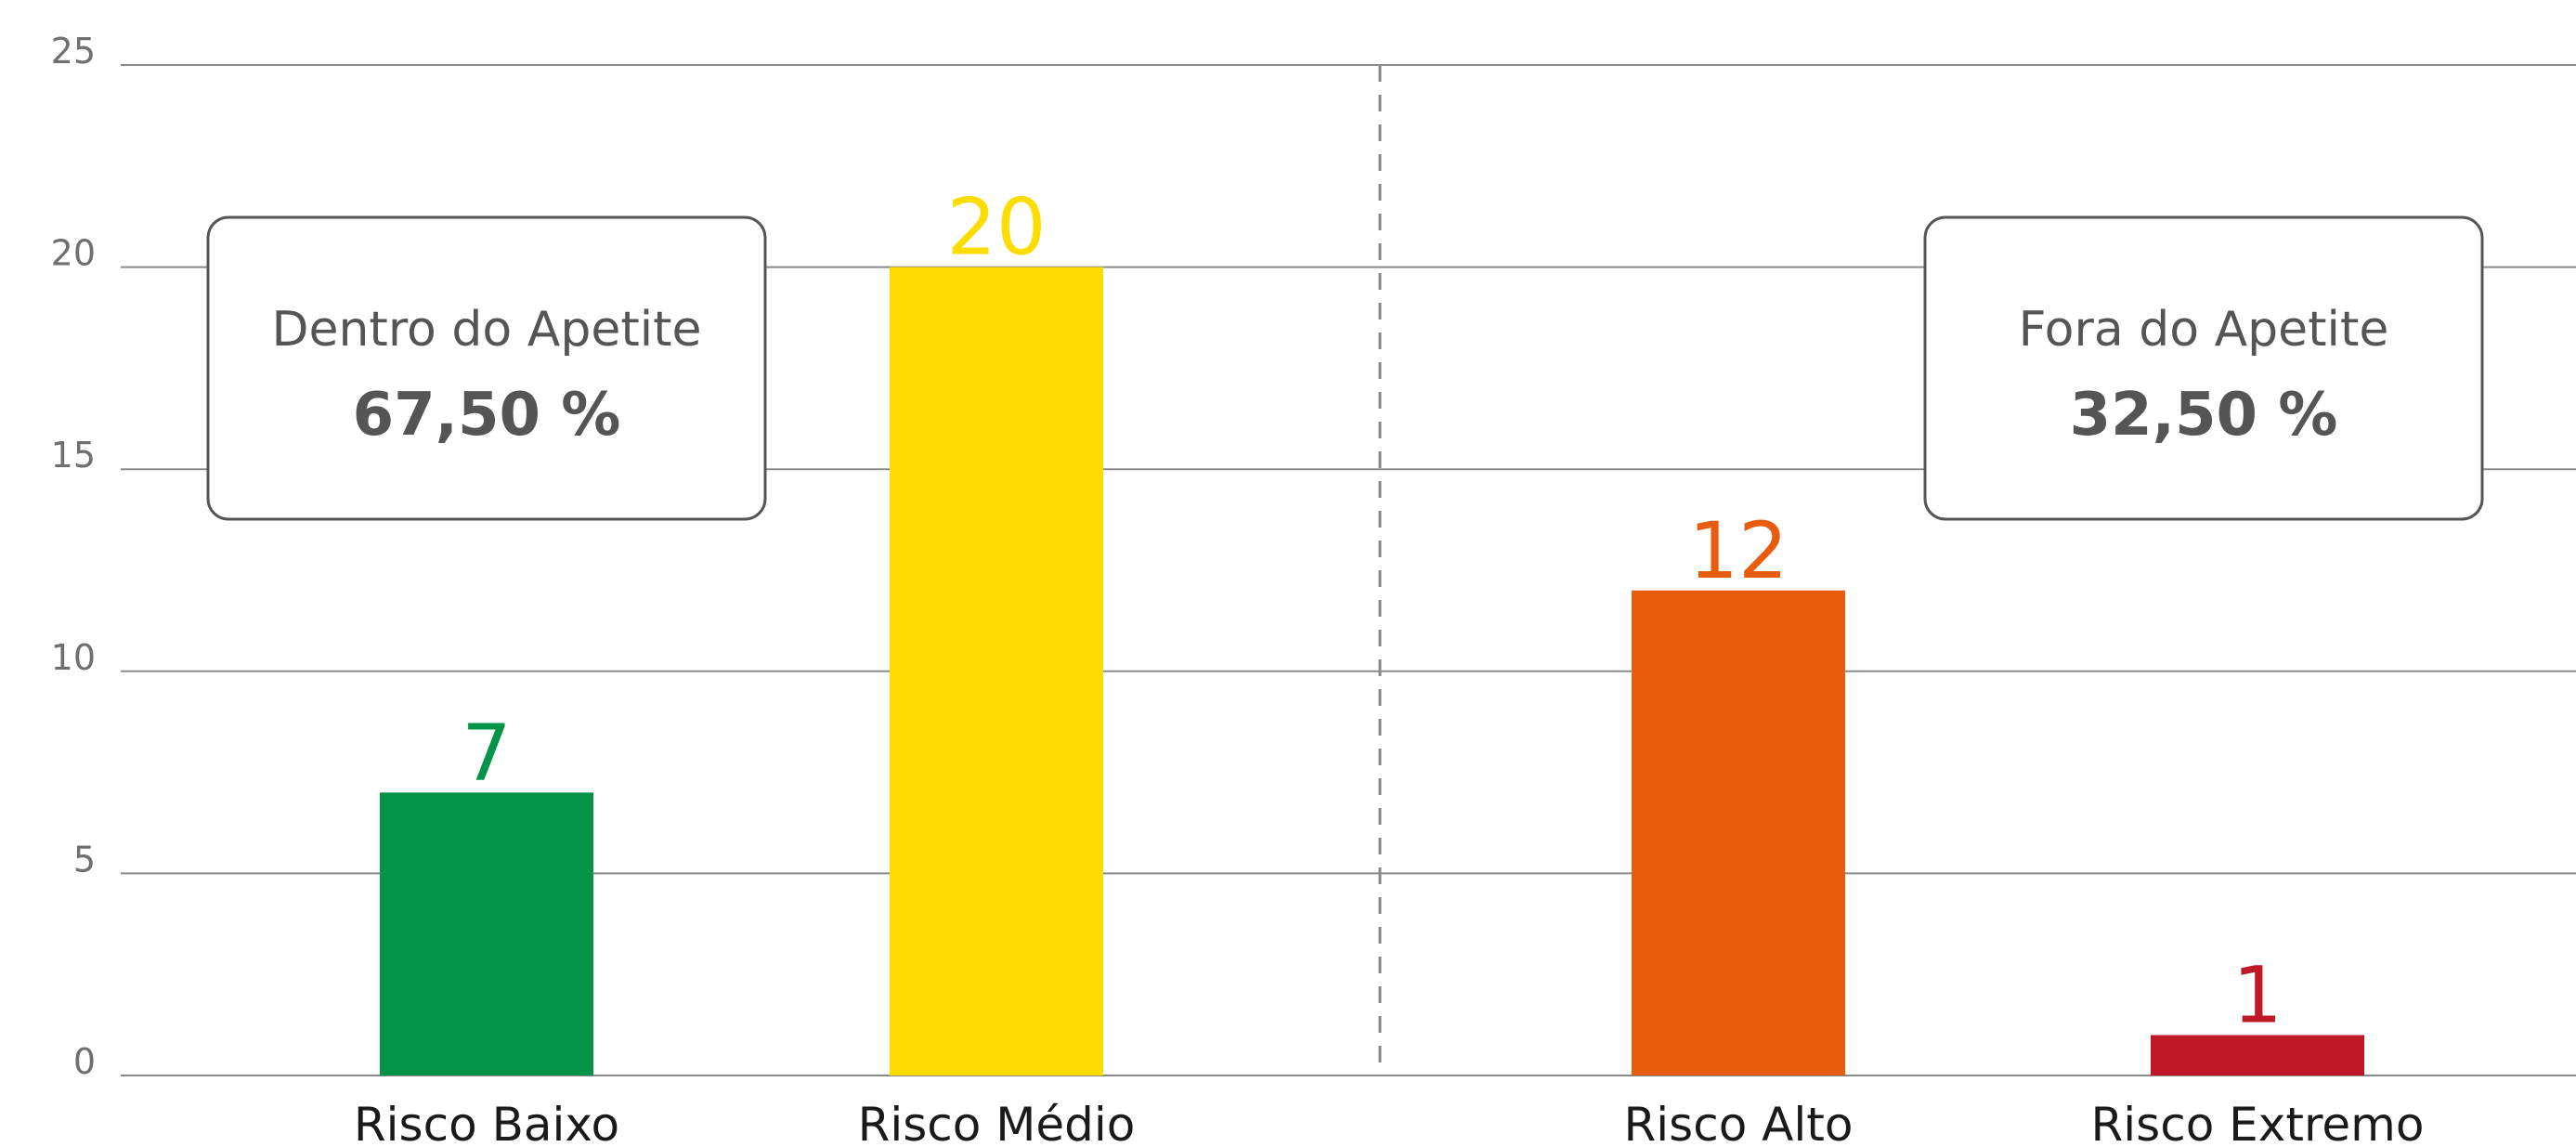 Image resolution: width=2576 pixels, height=1147 pixels. What do you see at coordinates (997, 227) in the screenshot?
I see `value-label-risco-medio: 20` at bounding box center [997, 227].